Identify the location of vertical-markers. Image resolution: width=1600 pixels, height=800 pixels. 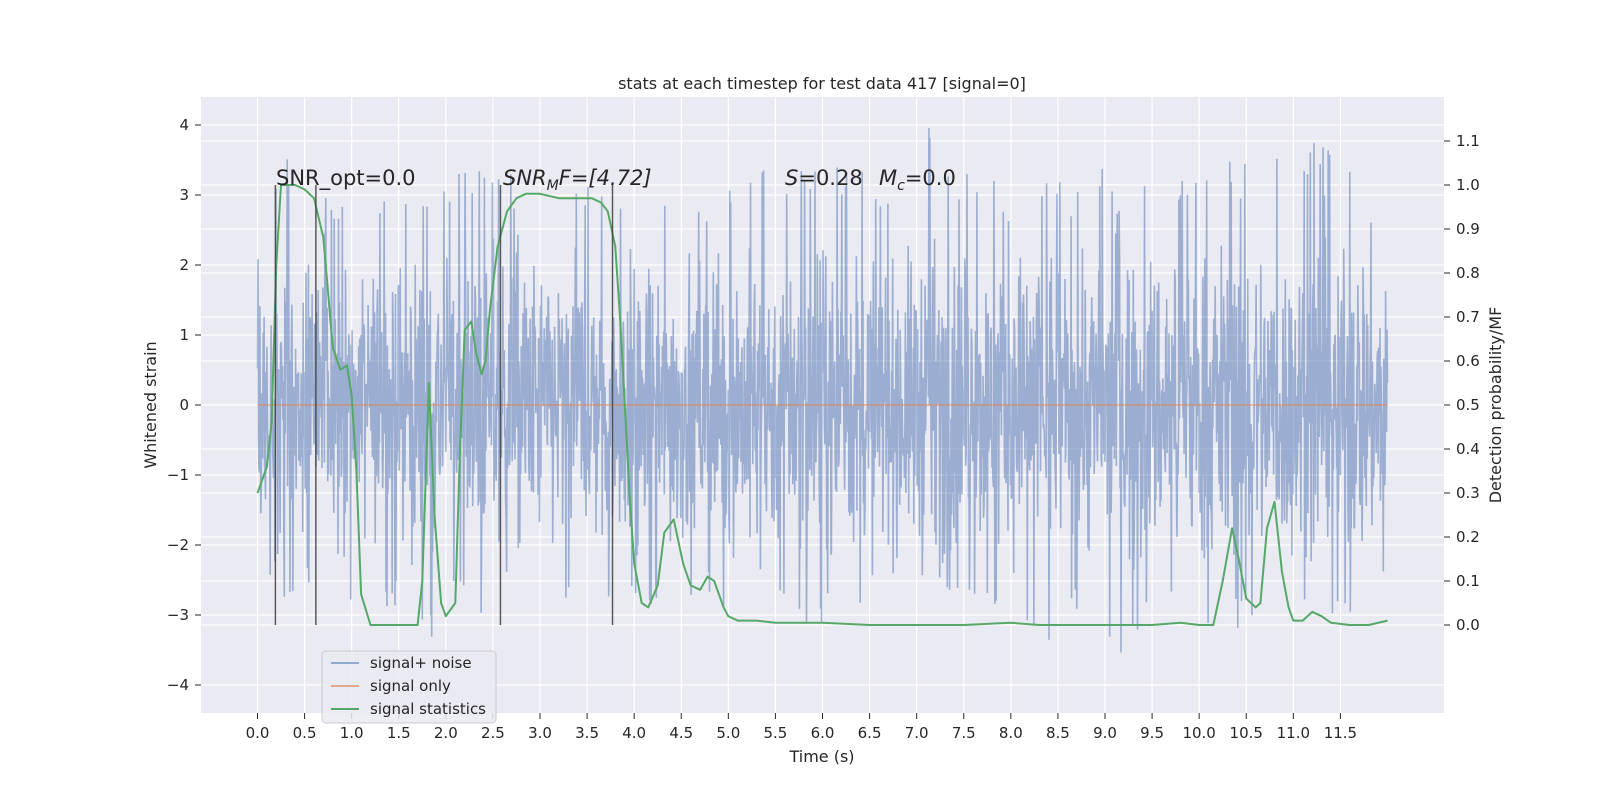
(444, 405).